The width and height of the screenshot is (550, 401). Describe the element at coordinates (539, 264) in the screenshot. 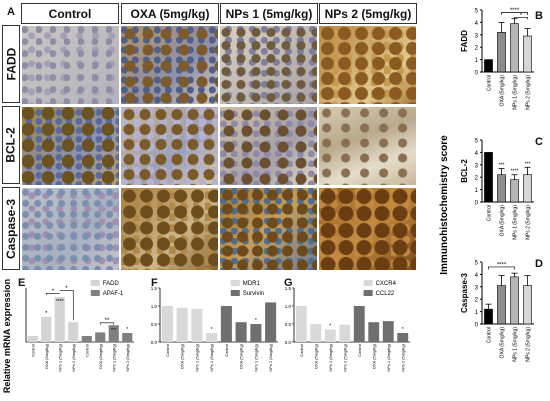

I see `panel-label-d: D` at that location.